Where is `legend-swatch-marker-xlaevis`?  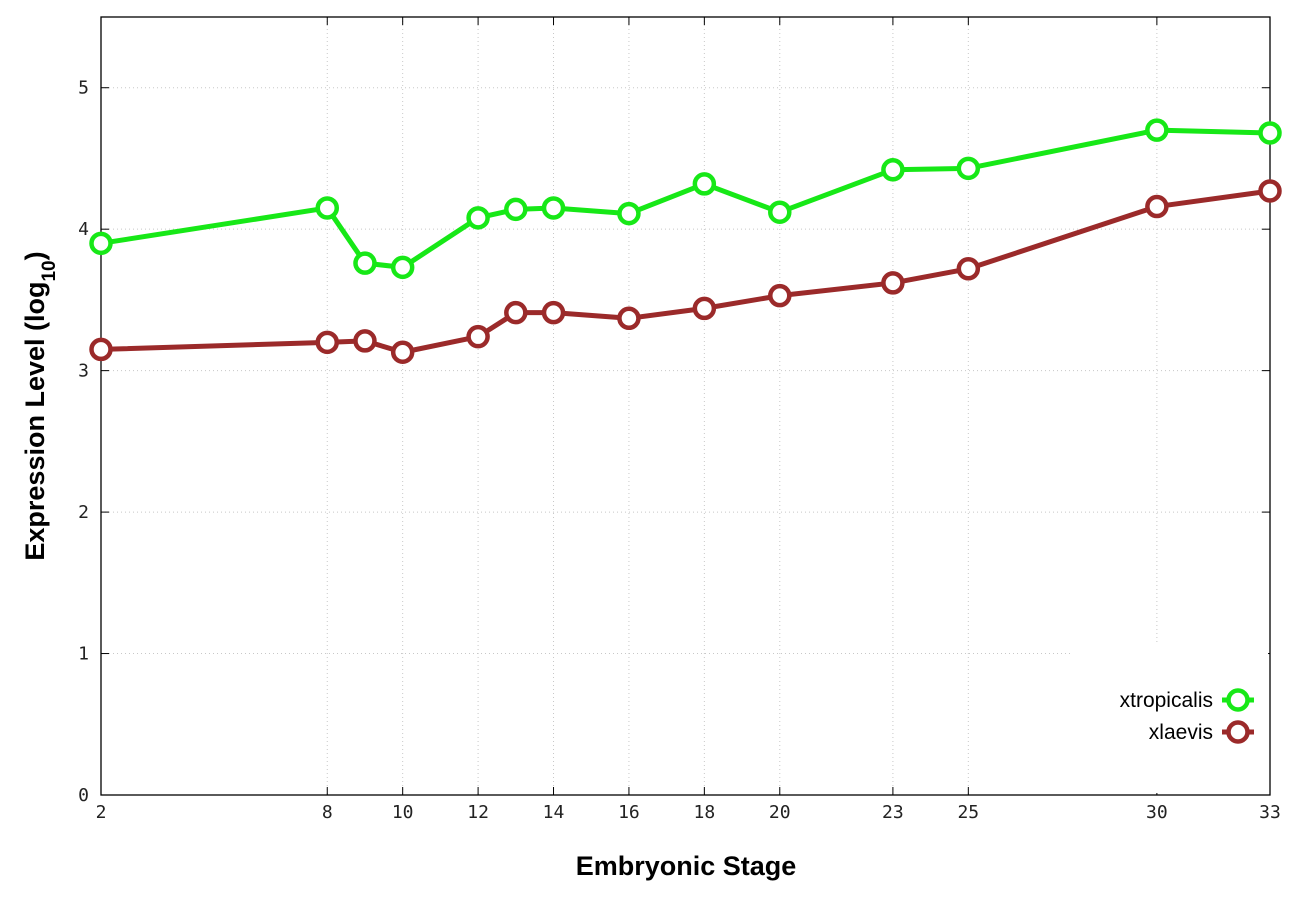 legend-swatch-marker-xlaevis is located at coordinates (1238, 732).